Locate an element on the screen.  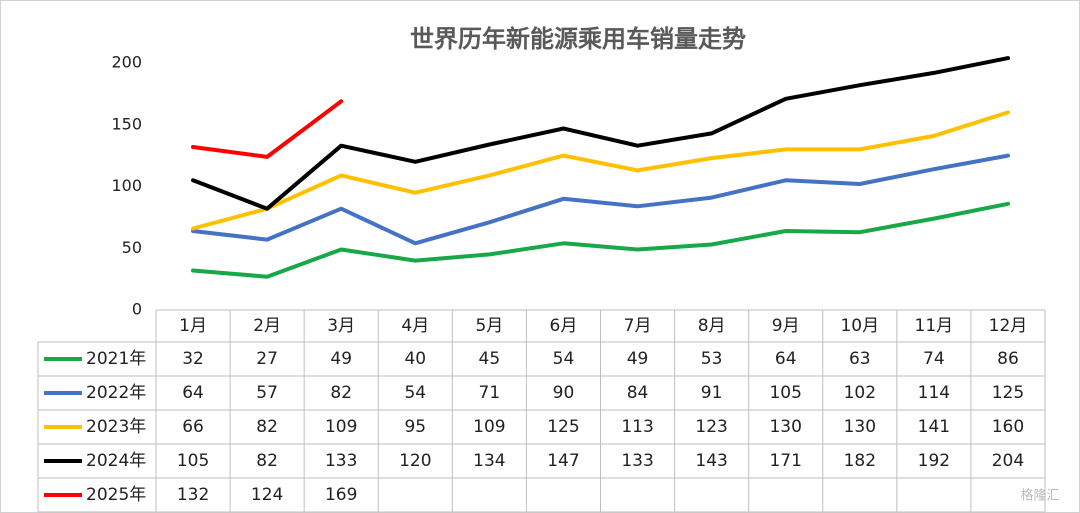
y-tick-label: 50 is located at coordinates (132, 247).